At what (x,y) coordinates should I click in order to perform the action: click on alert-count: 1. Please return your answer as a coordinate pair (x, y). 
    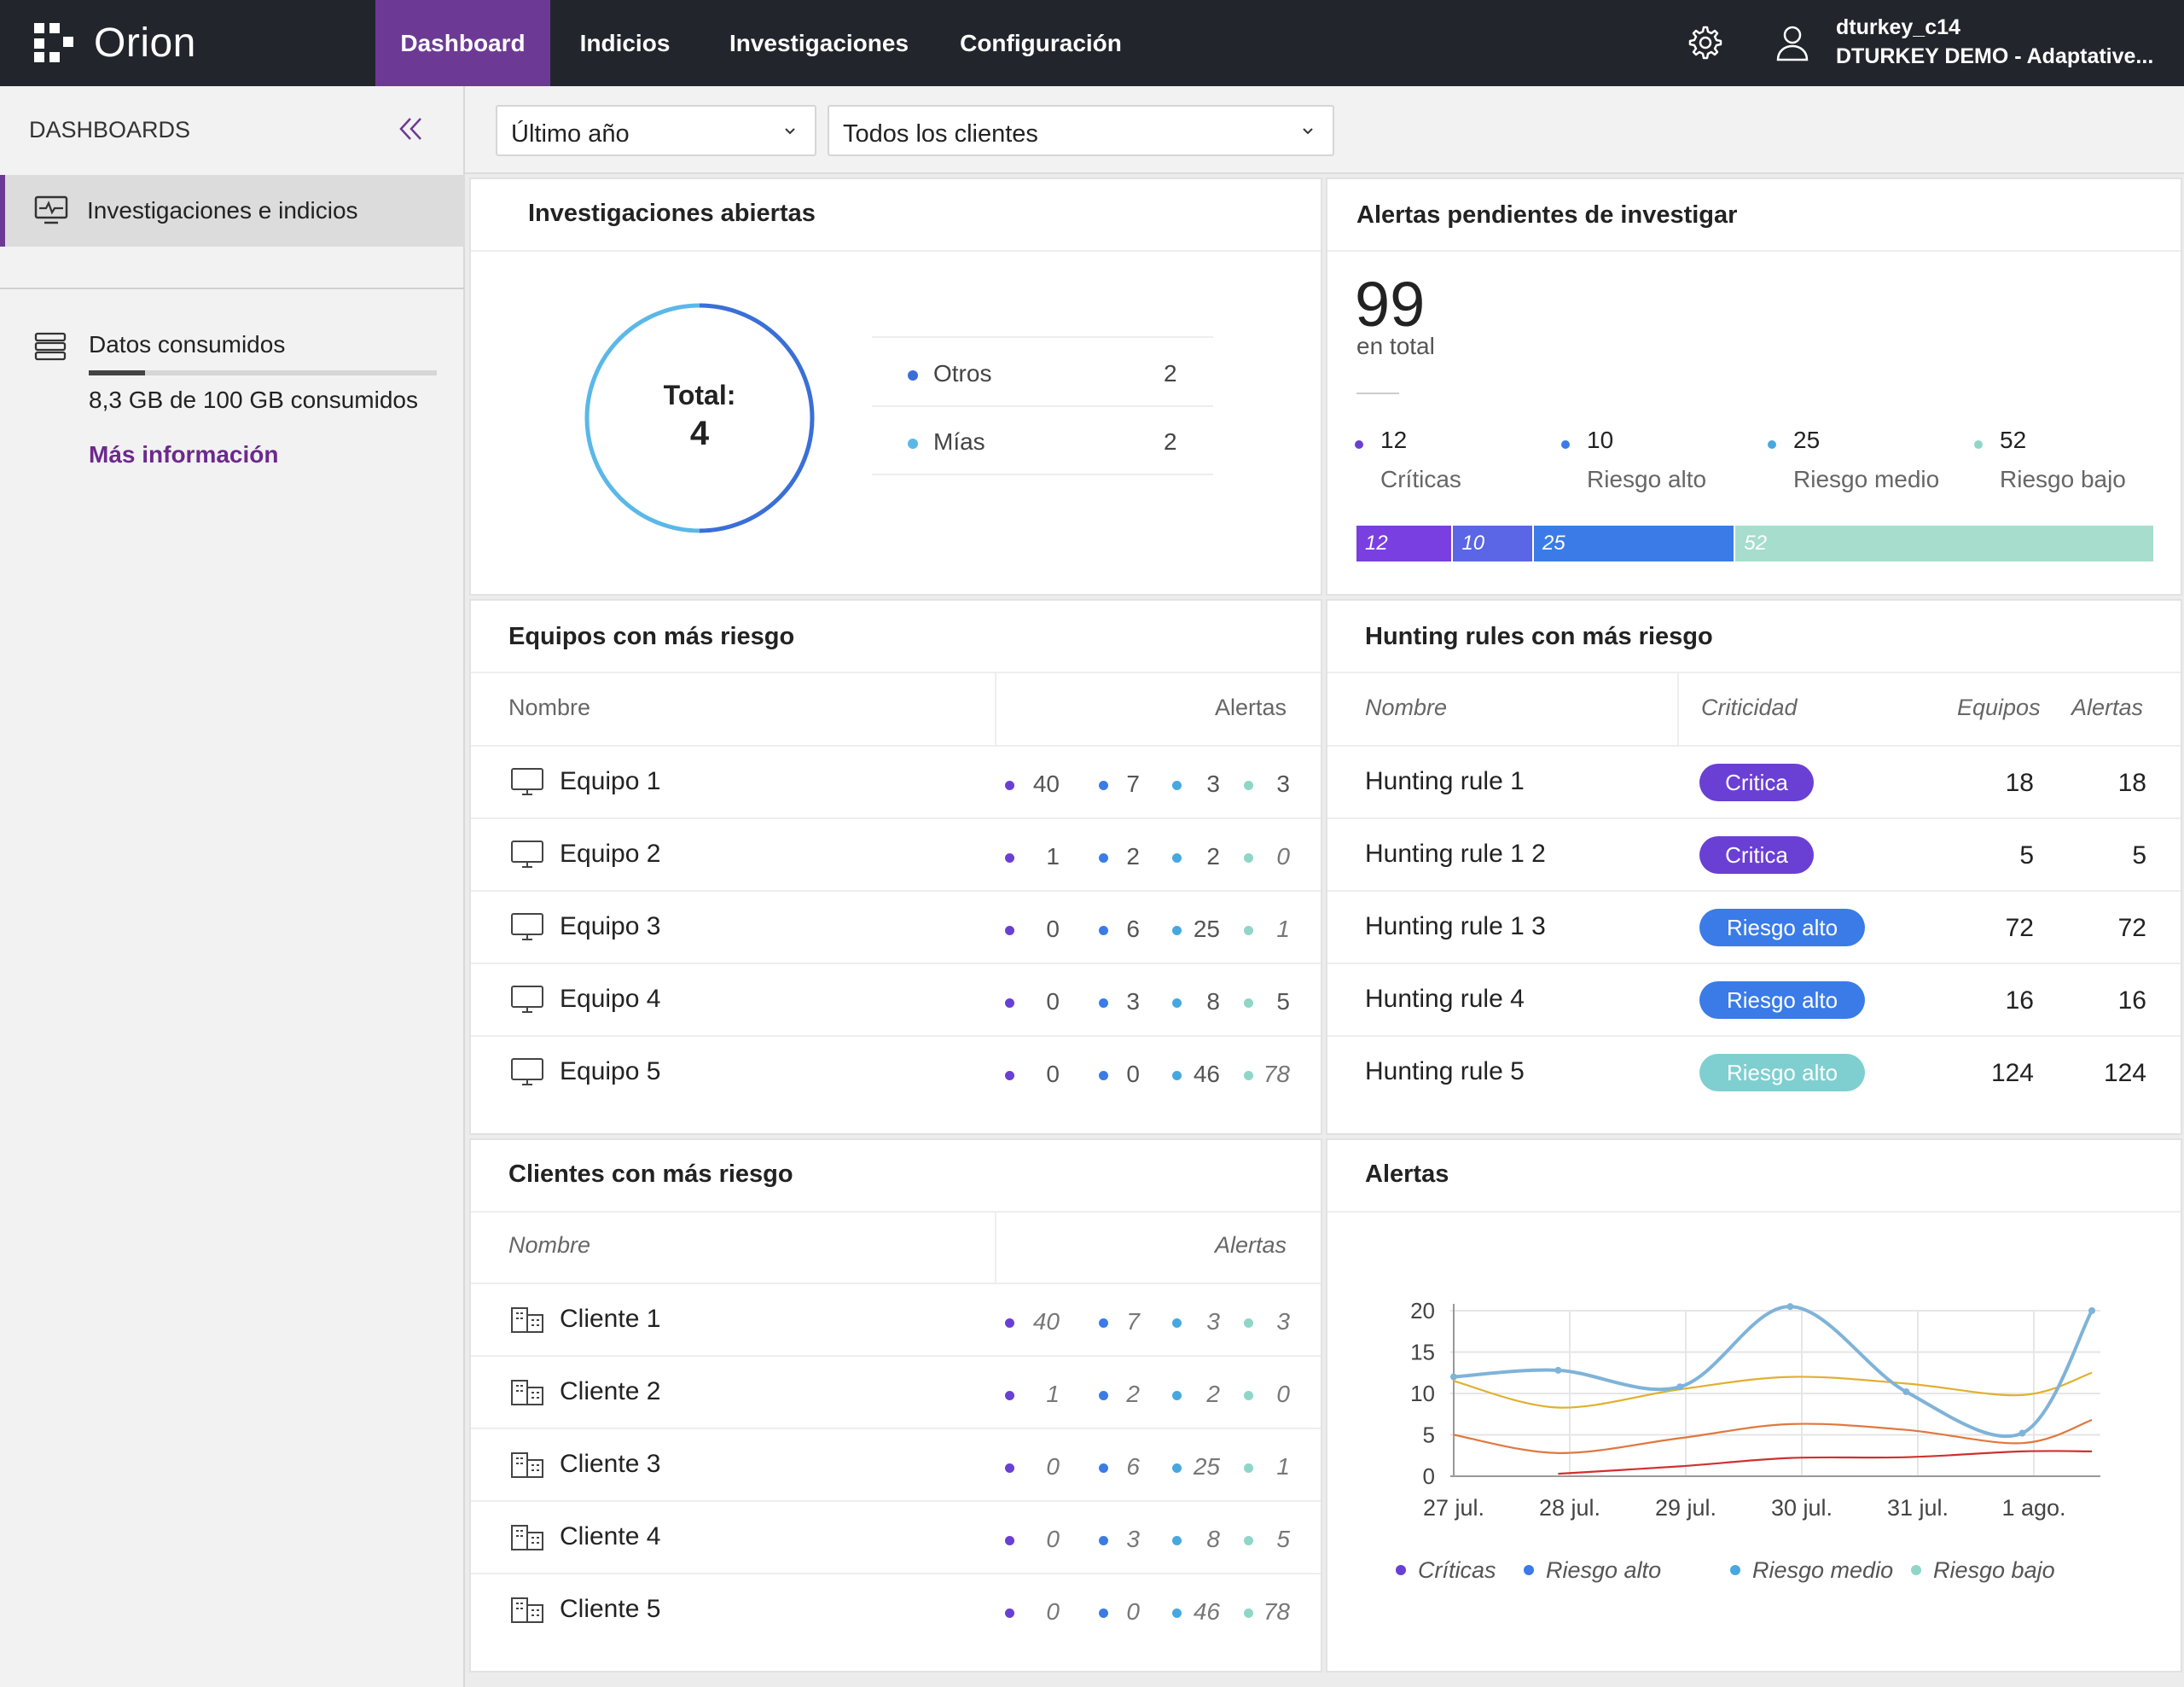
    Looking at the image, I should click on (1053, 856).